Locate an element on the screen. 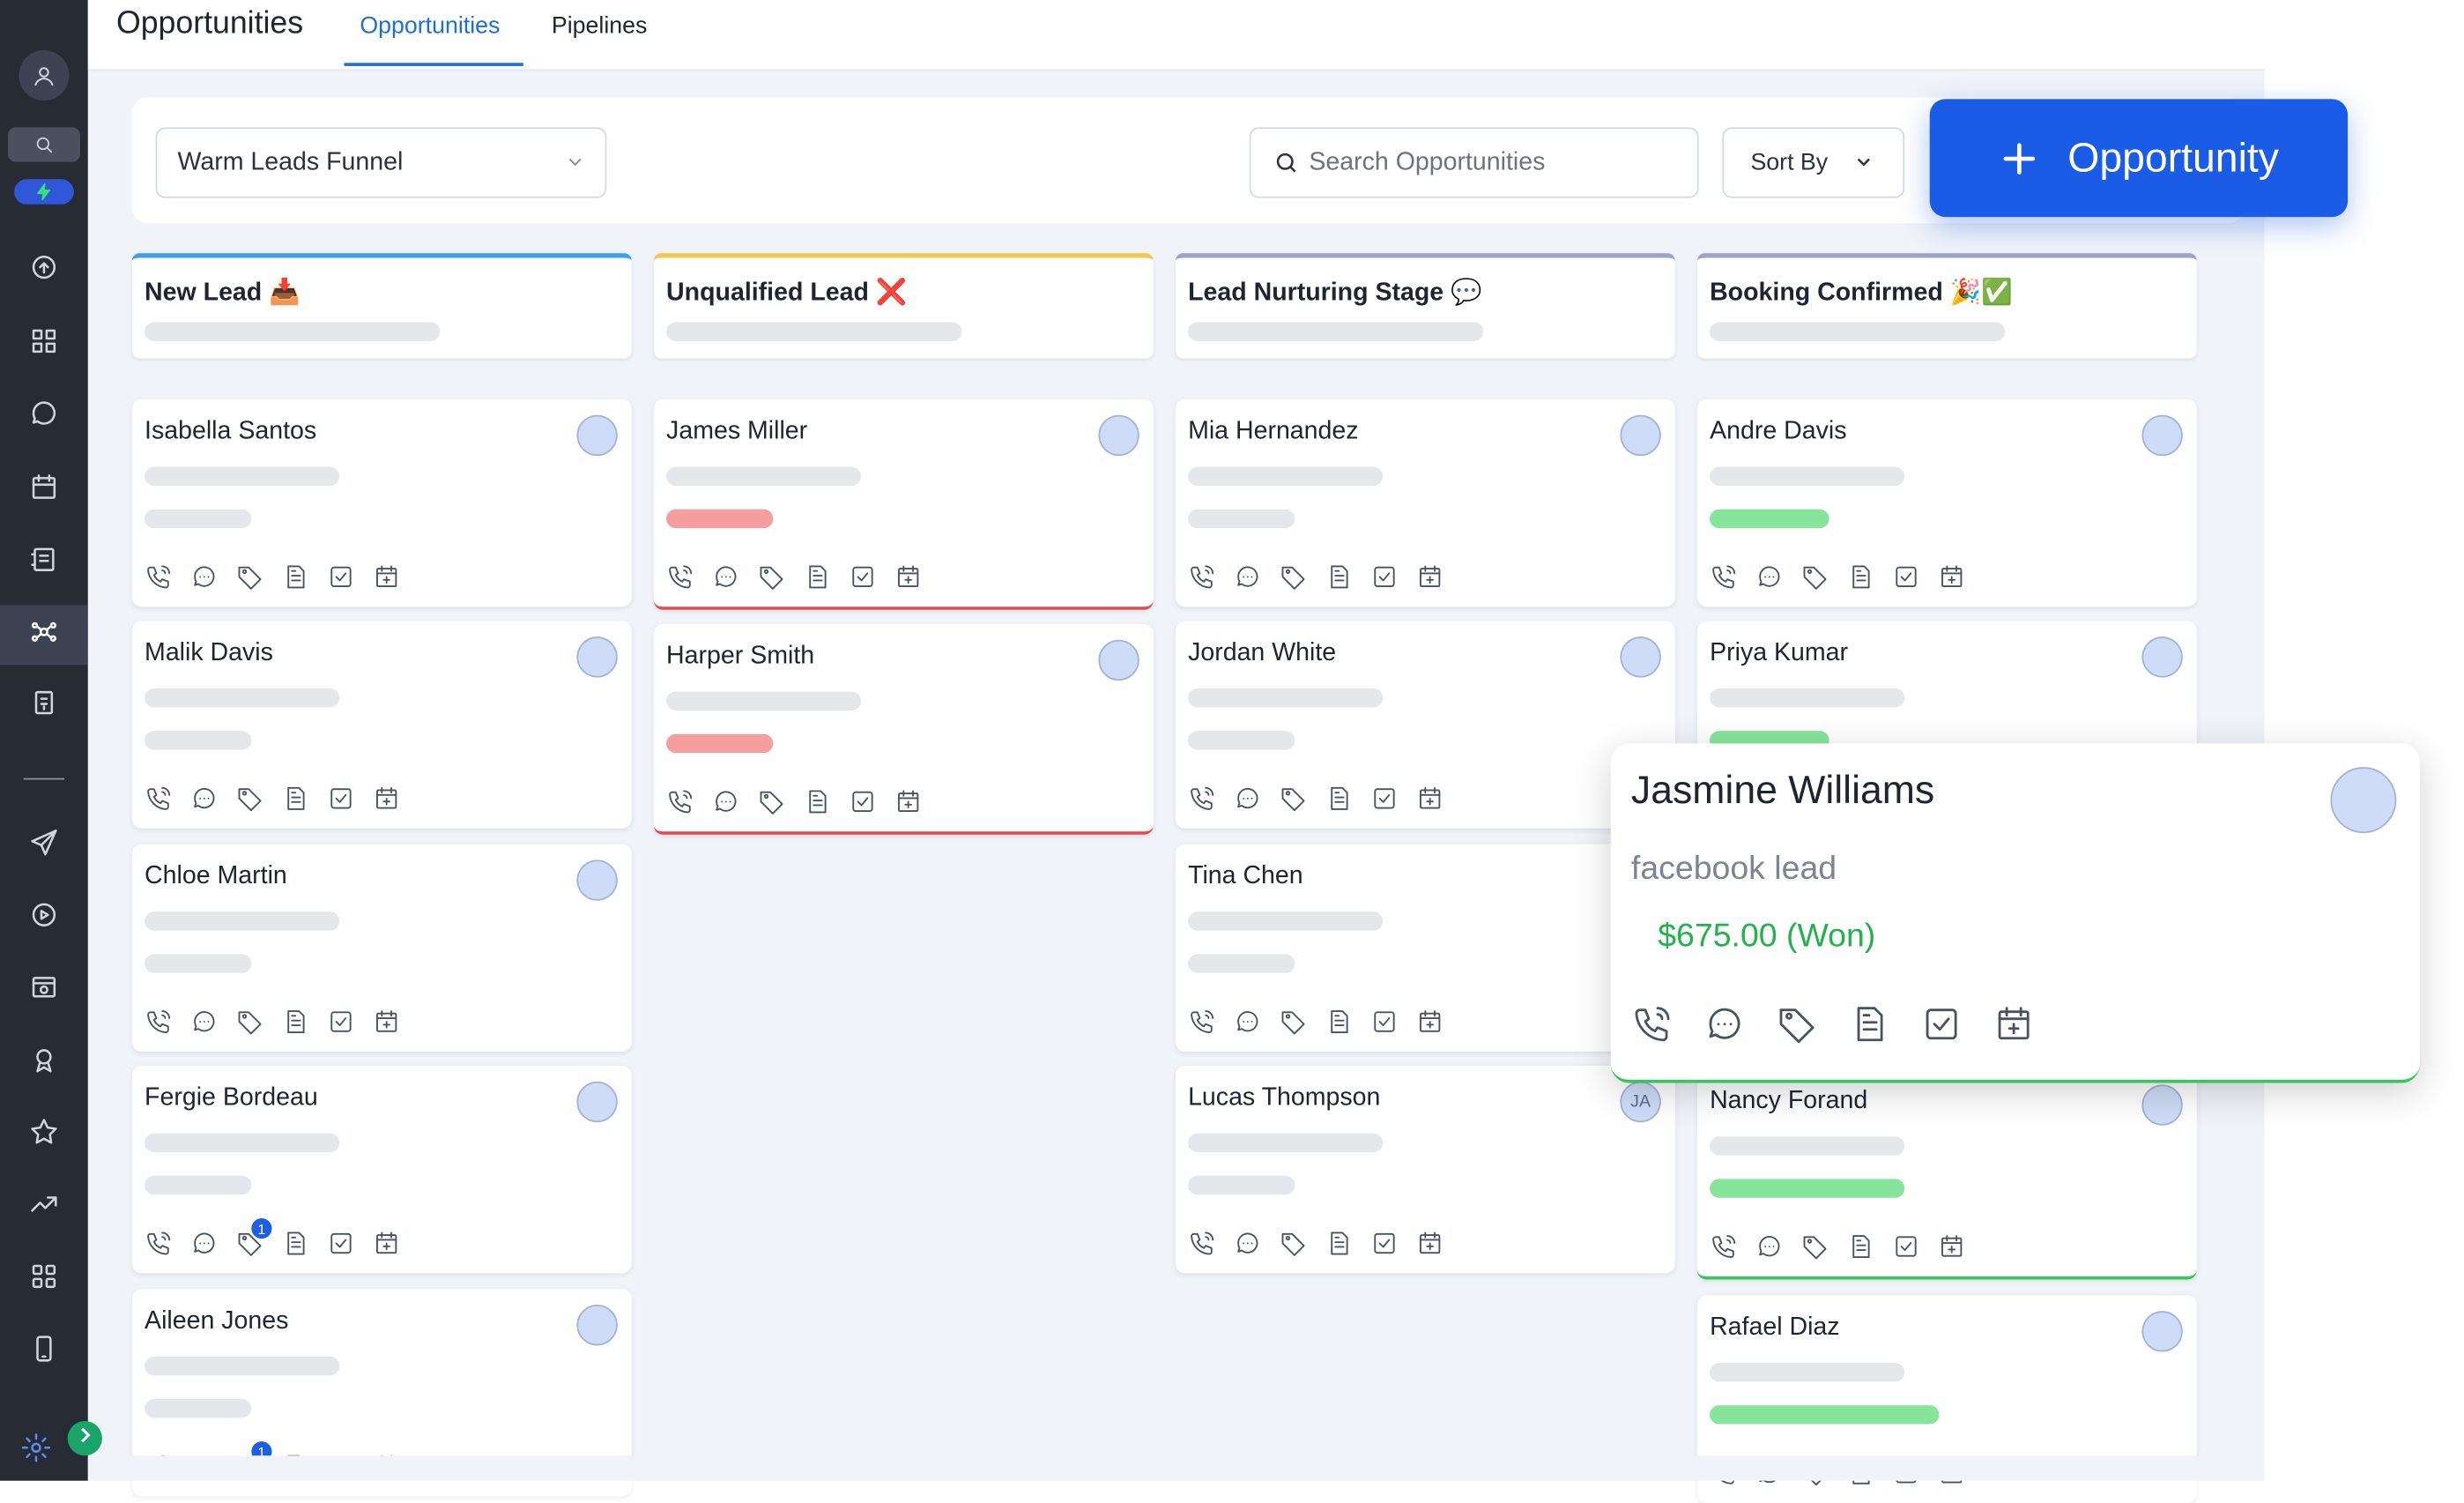 Image resolution: width=2464 pixels, height=1503 pixels. search-input: Search Opportunities is located at coordinates (1474, 162).